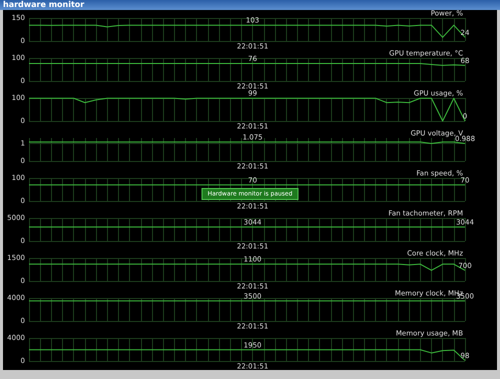 This screenshot has height=379, width=500. What do you see at coordinates (250, 5) in the screenshot?
I see `chart-title: hardware monitor` at bounding box center [250, 5].